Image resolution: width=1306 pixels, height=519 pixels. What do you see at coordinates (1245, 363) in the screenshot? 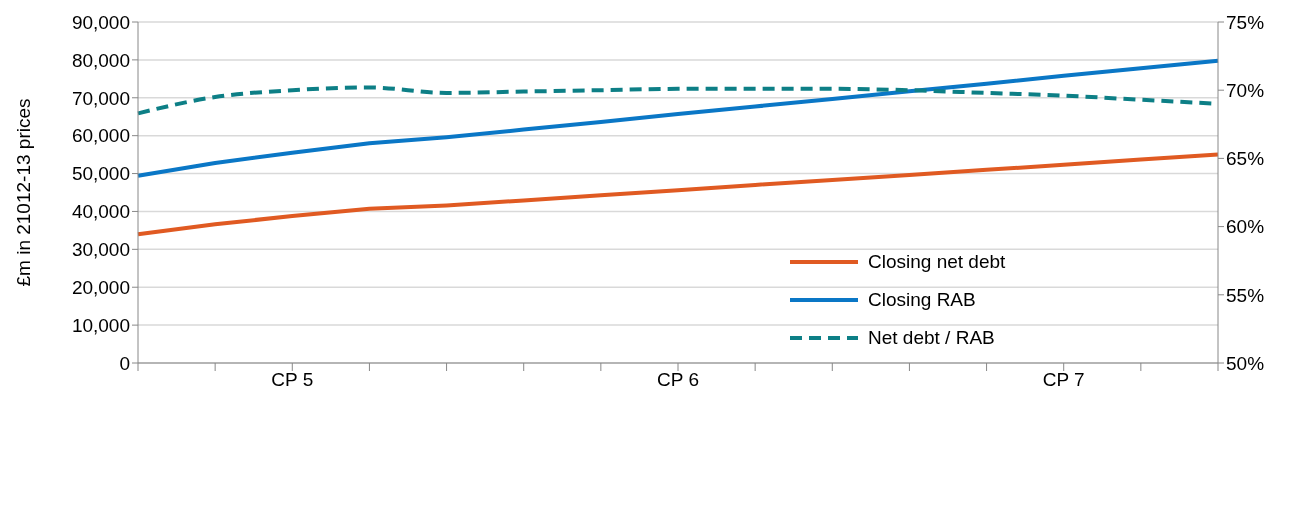
I see `y2-tick-label: 50%` at bounding box center [1245, 363].